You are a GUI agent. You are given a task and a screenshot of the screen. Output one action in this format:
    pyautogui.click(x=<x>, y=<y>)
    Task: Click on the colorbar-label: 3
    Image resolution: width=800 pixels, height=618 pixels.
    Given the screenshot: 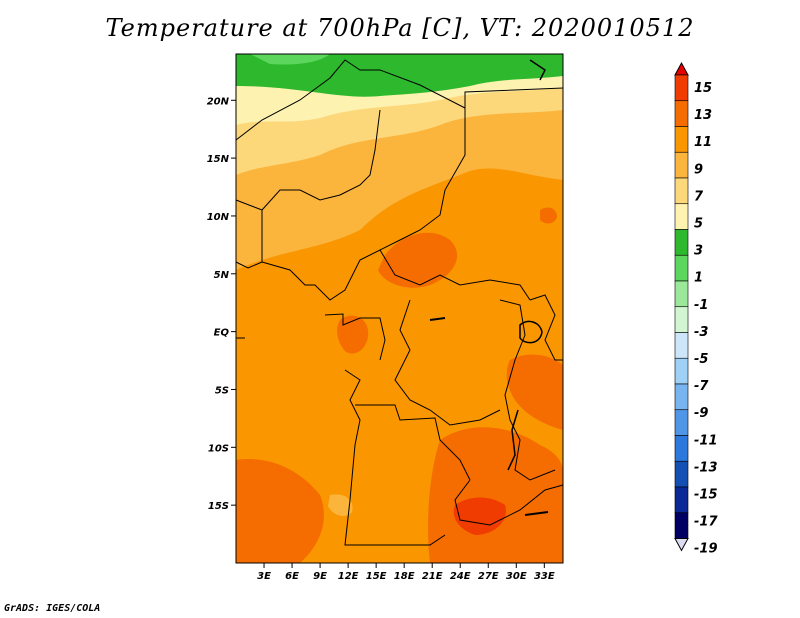 What is the action you would take?
    pyautogui.click(x=698, y=251)
    